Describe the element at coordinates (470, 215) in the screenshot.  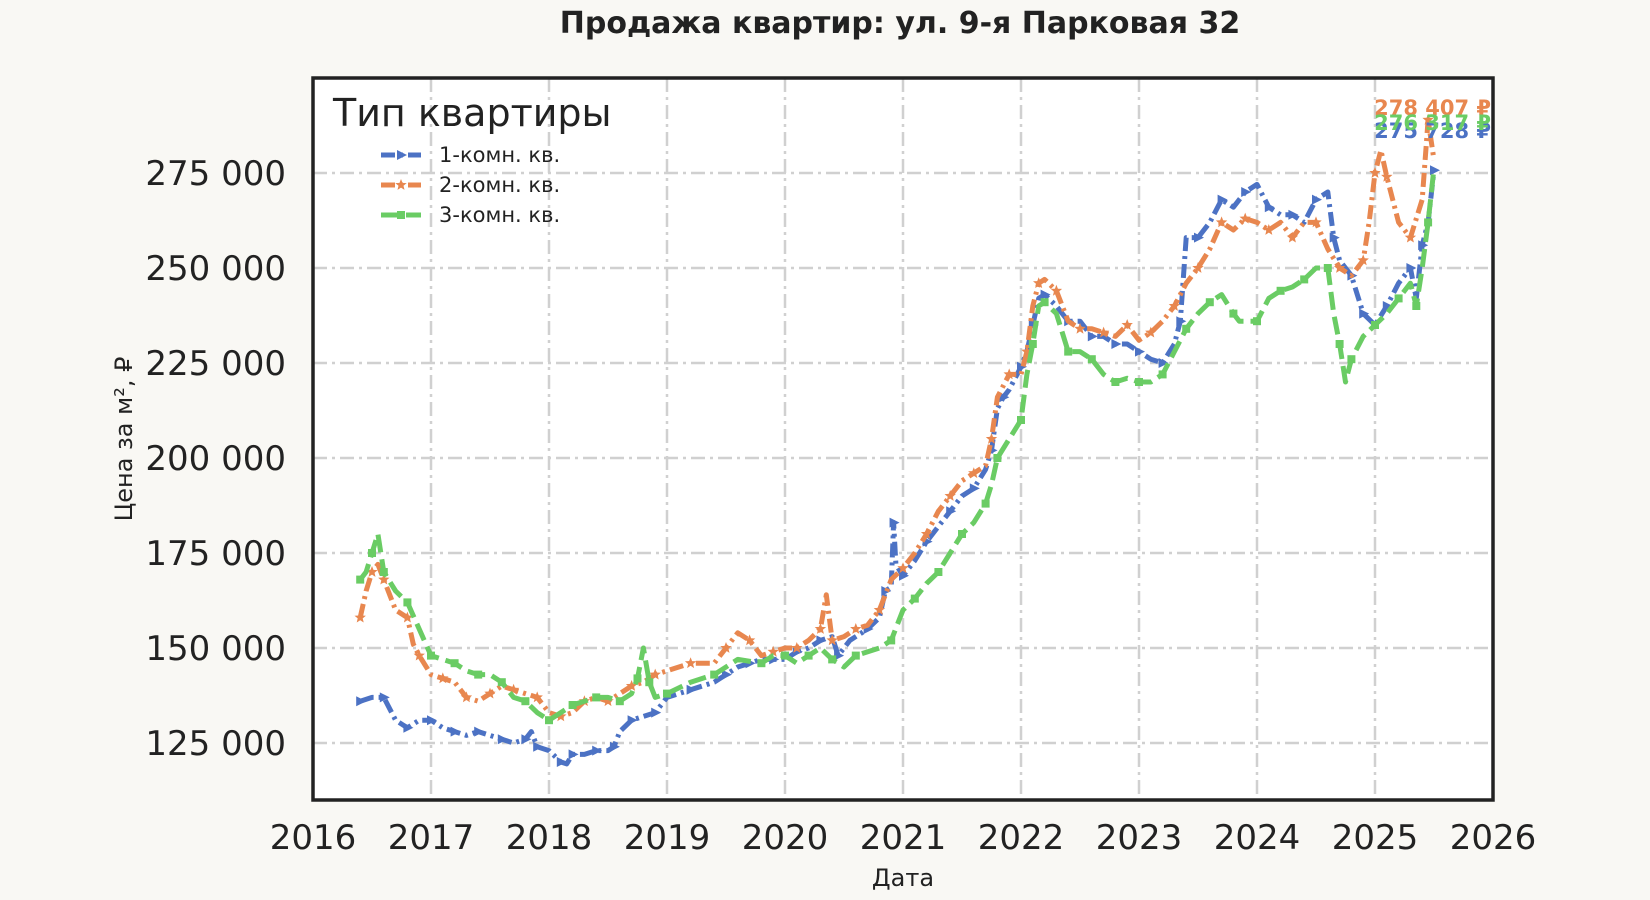
I see `legend-item: 3-комн. кв.` at that location.